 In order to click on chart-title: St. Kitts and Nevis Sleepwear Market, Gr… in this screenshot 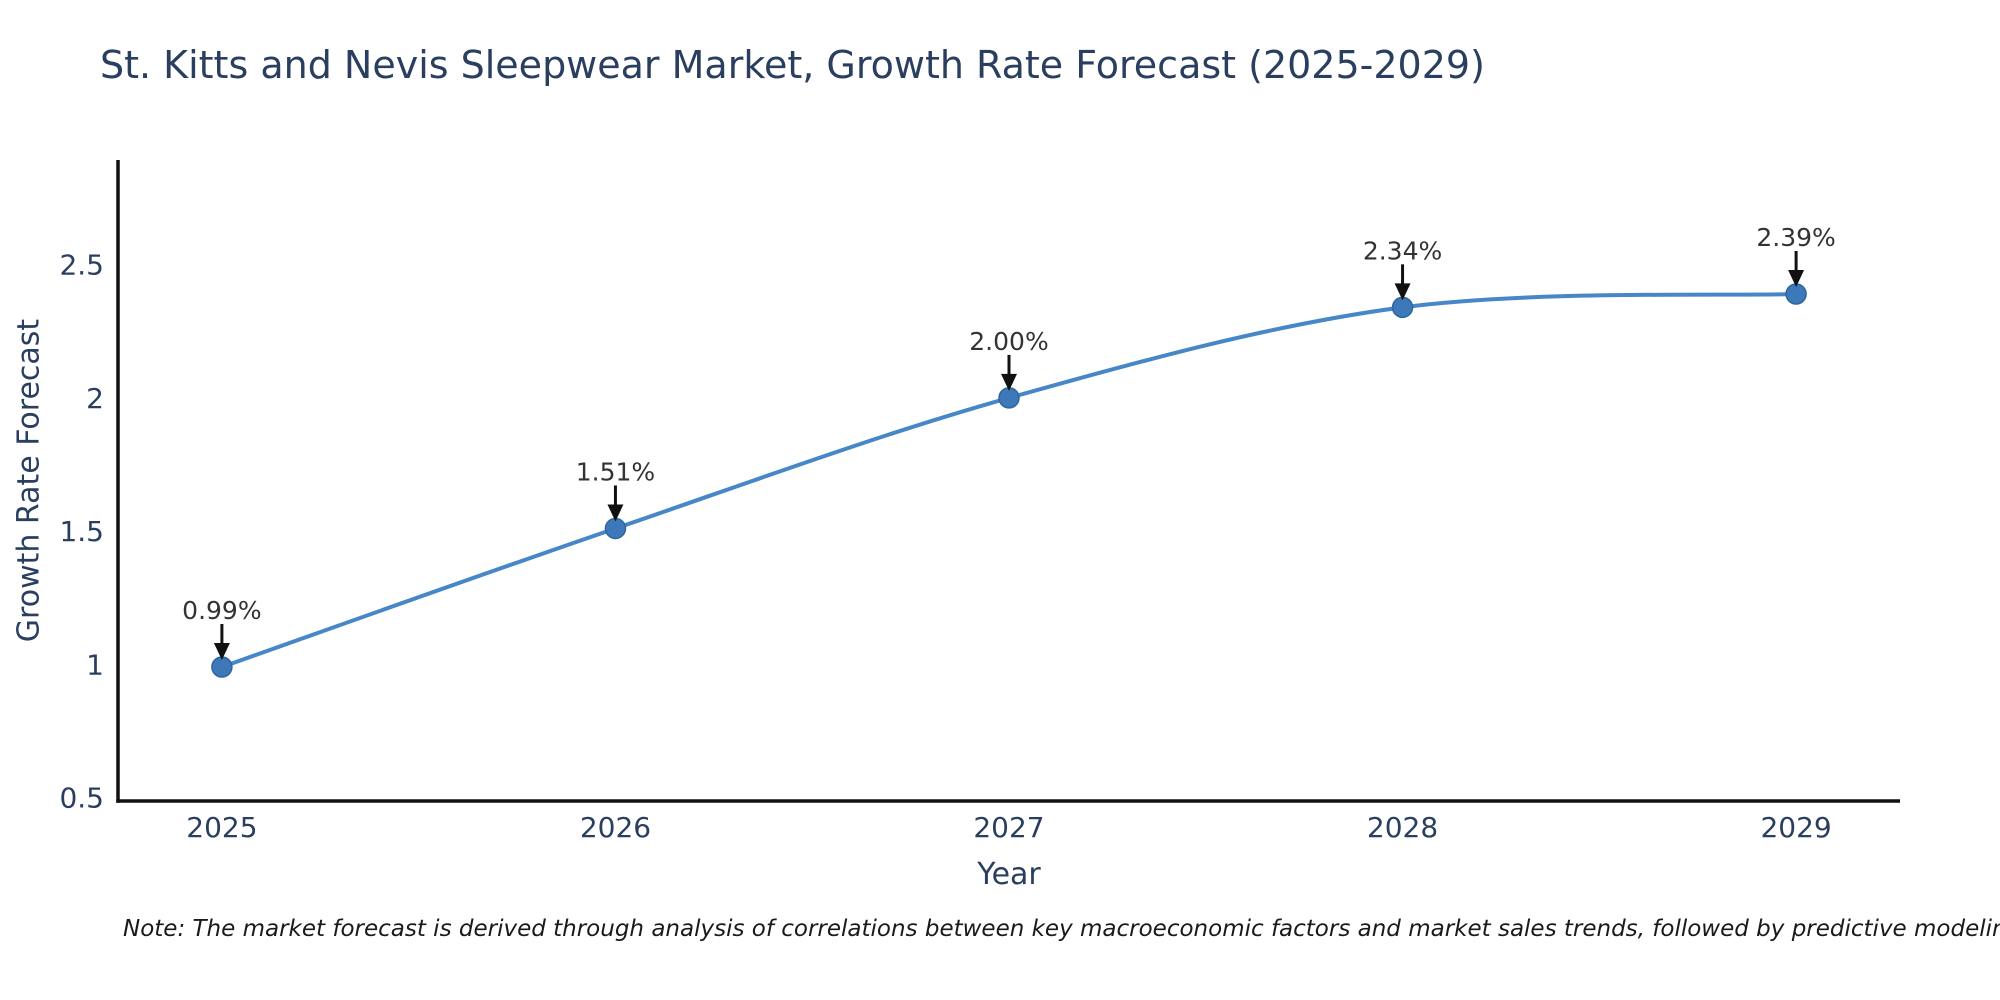, I will do `click(792, 65)`.